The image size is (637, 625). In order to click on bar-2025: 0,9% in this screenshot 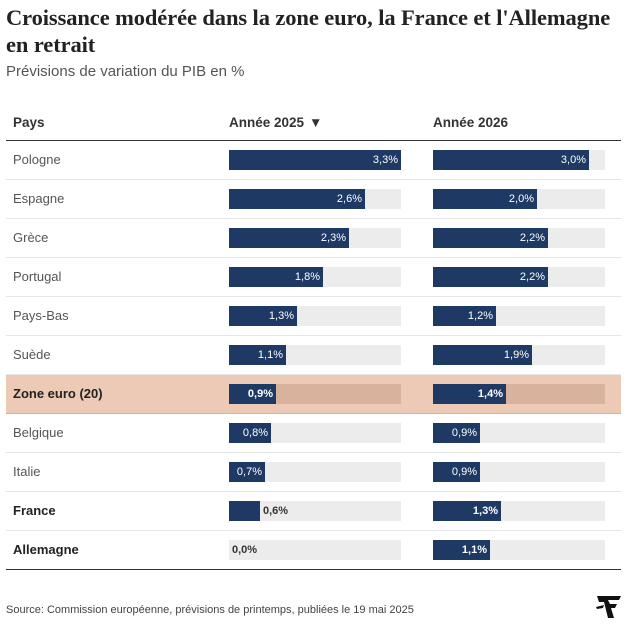, I will do `click(252, 394)`.